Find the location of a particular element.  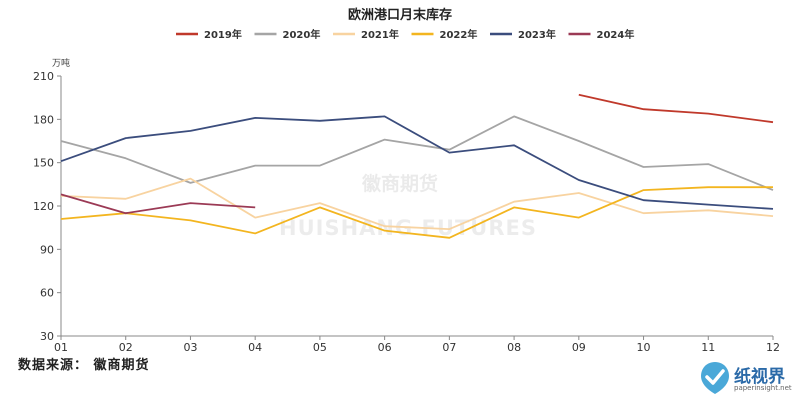

x-tick-label: 09 is located at coordinates (579, 347).